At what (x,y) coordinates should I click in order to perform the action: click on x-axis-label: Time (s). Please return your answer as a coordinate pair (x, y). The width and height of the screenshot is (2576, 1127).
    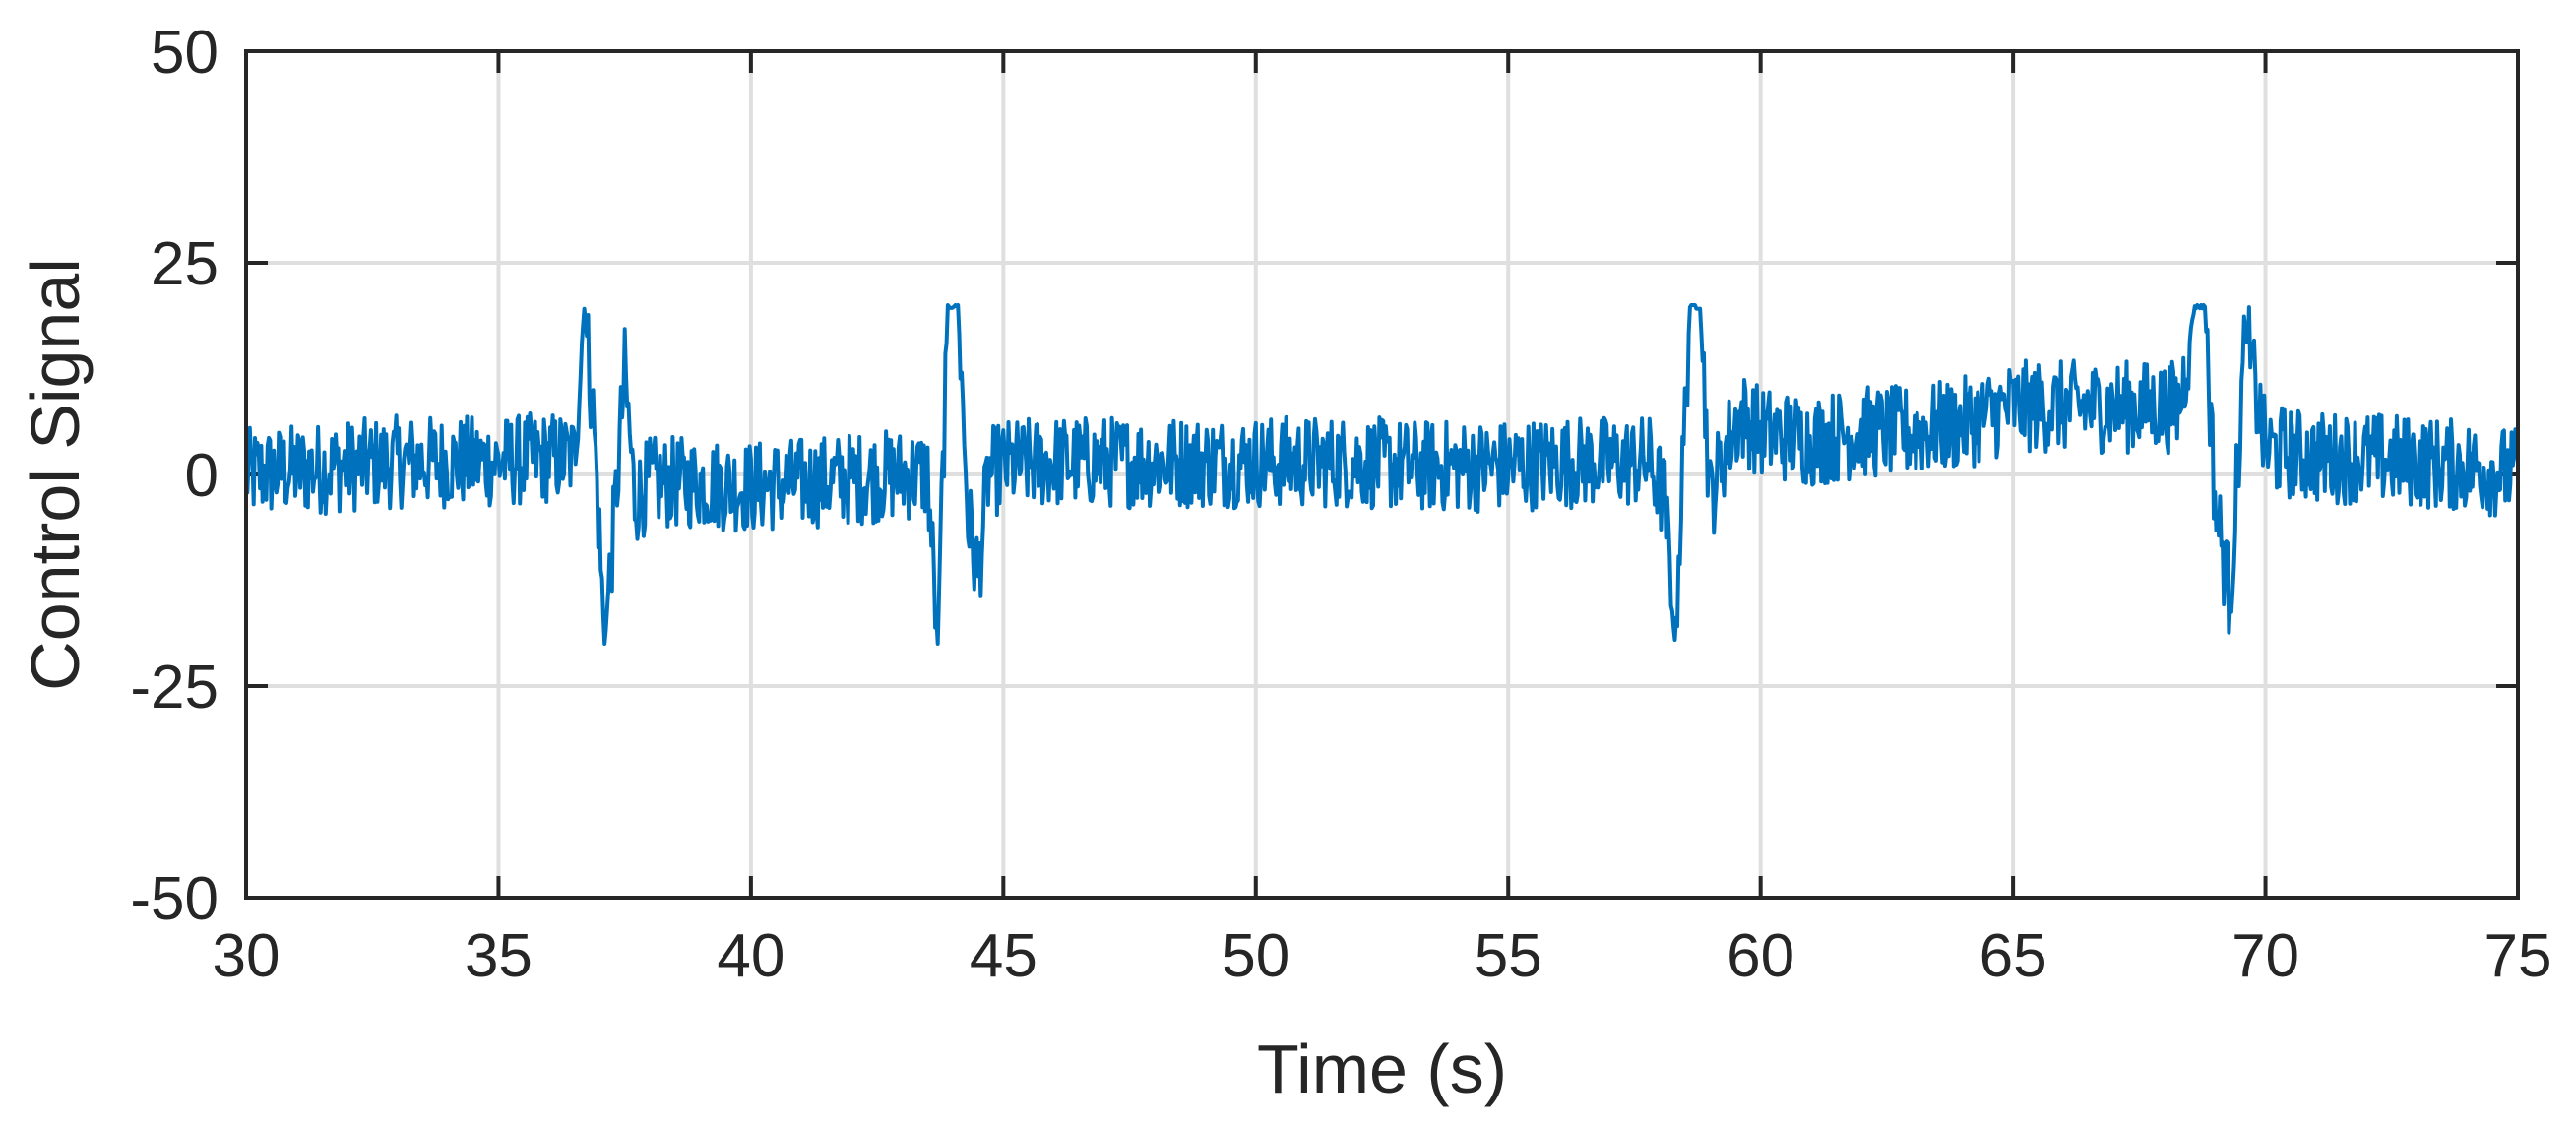
    Looking at the image, I should click on (1382, 1069).